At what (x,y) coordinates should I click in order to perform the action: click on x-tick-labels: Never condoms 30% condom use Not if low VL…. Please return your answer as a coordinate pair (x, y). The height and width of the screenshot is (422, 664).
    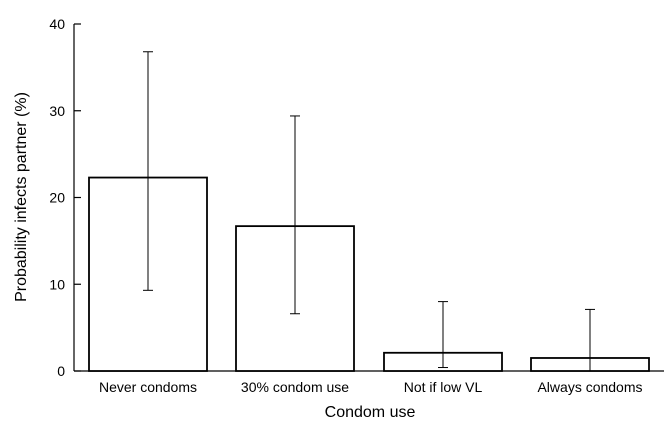
    Looking at the image, I should click on (371, 387).